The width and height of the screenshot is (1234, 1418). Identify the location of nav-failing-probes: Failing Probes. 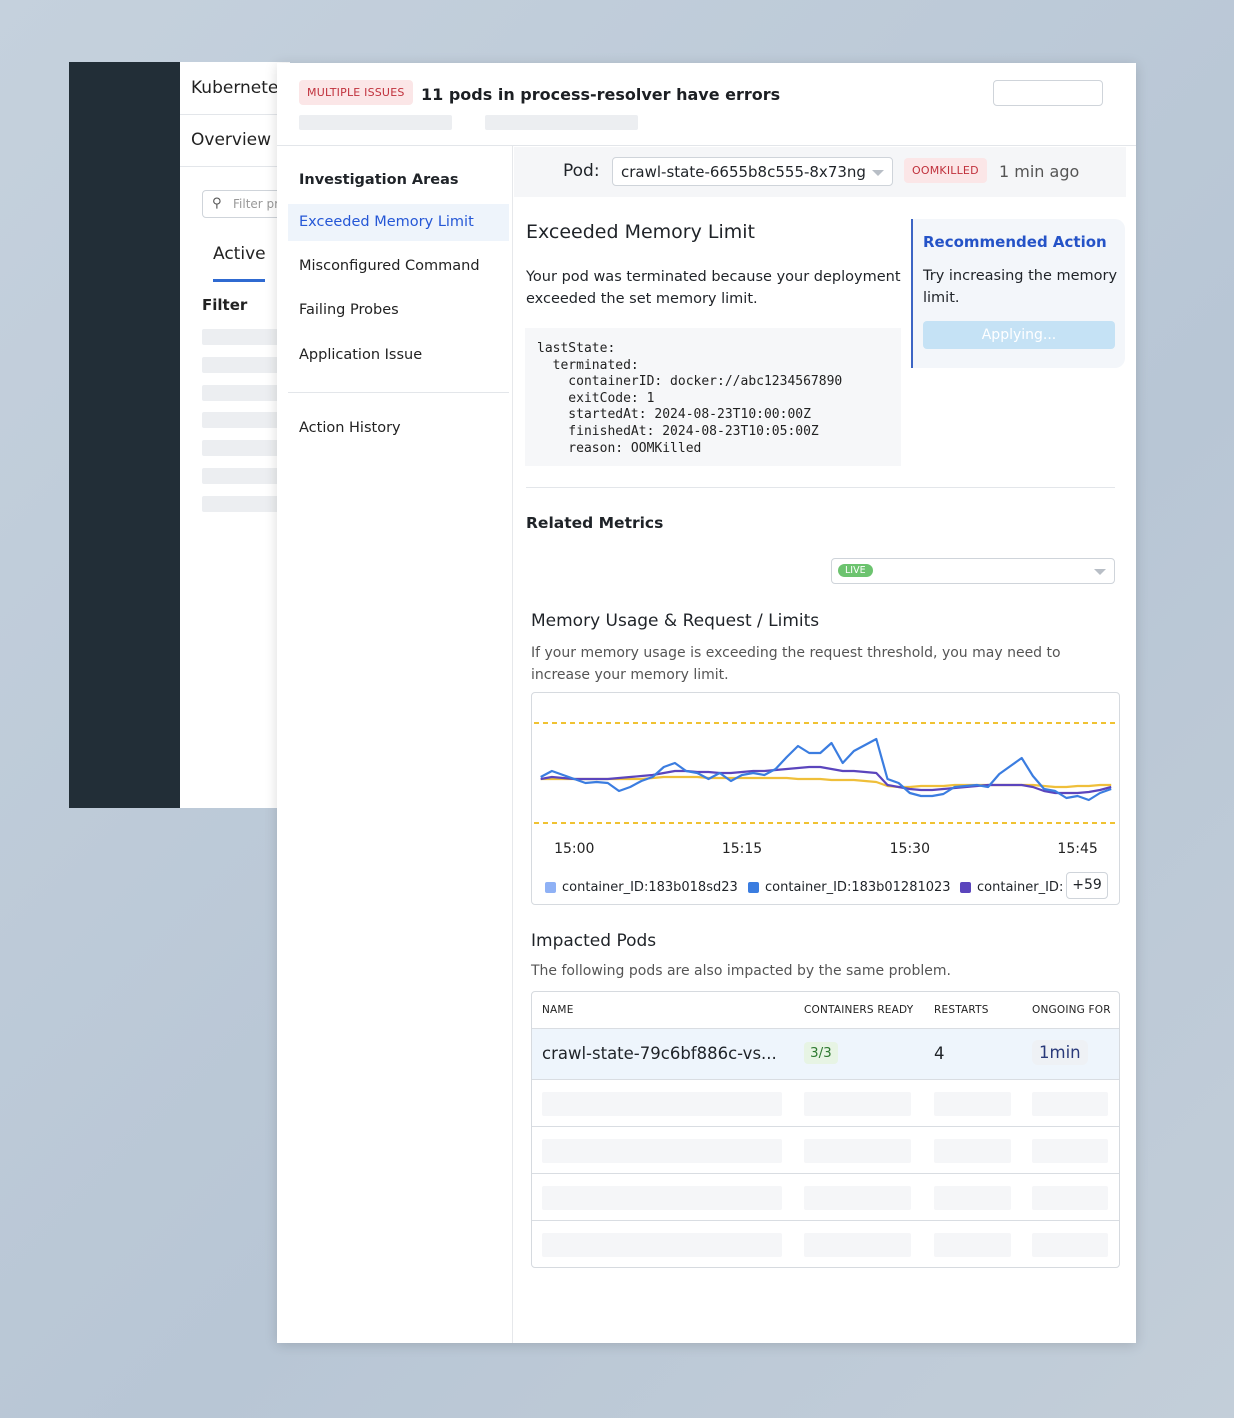
(349, 310).